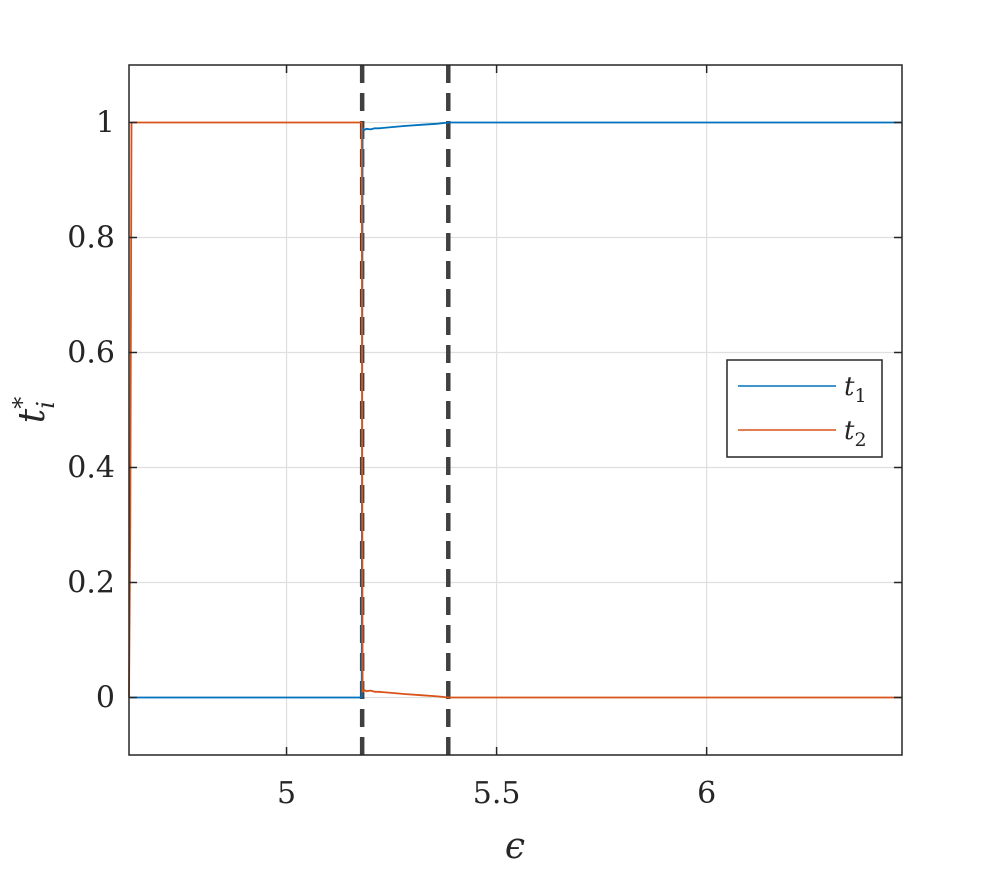 This screenshot has height=872, width=997. Describe the element at coordinates (91, 583) in the screenshot. I see `y-tick-label: 0.2` at that location.